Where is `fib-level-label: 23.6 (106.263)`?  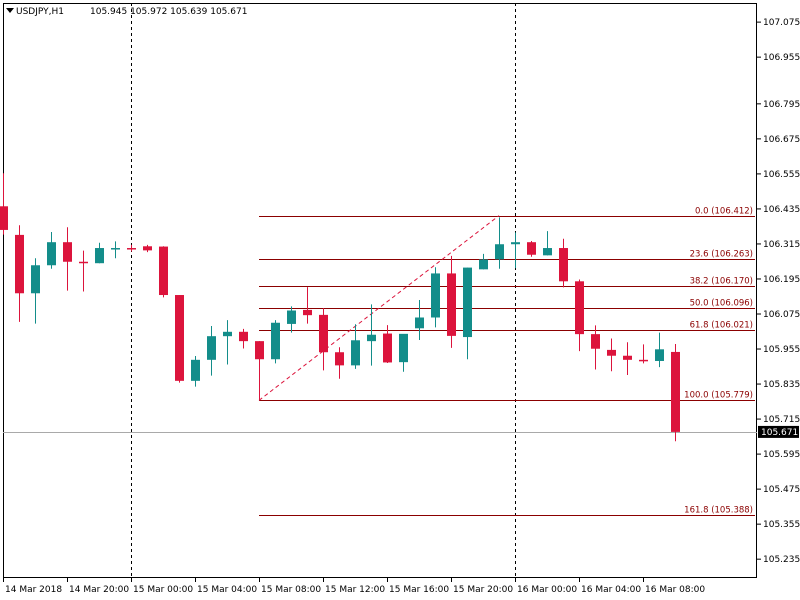 fib-level-label: 23.6 (106.263) is located at coordinates (721, 255).